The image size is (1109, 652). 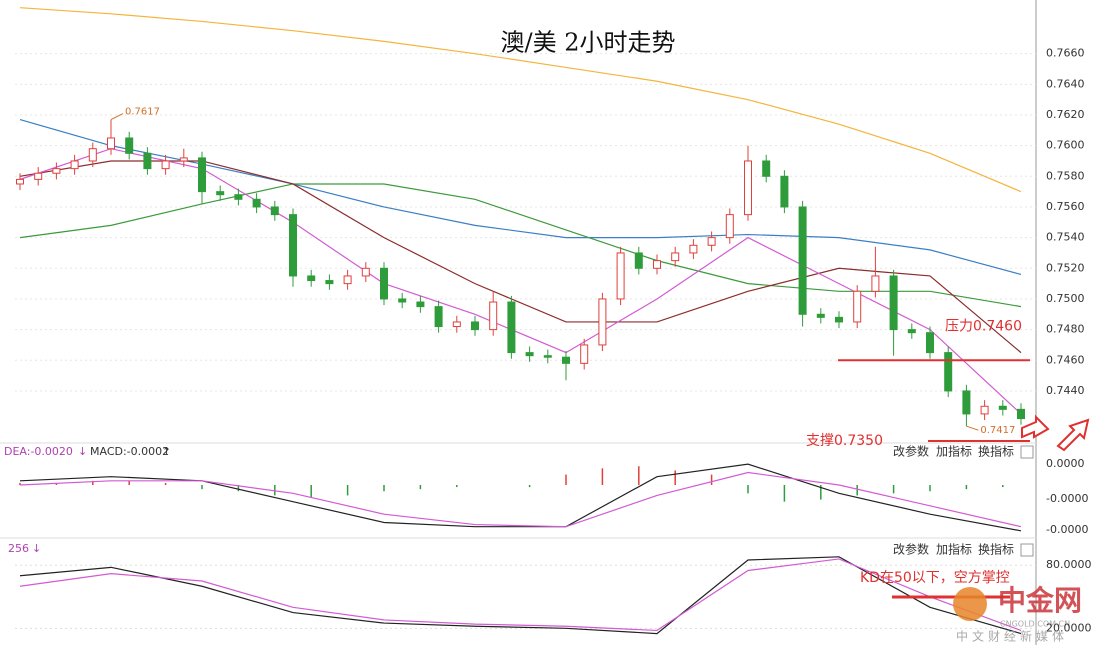 I want to click on y-tick-label: 0.7560, so click(x=1065, y=206).